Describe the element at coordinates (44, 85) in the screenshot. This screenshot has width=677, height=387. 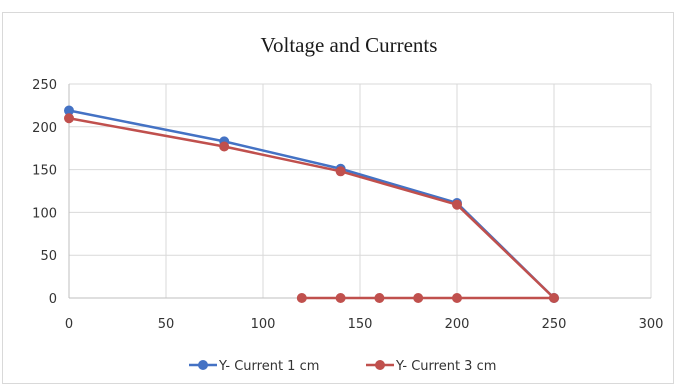
I see `y-tick-label: 250` at that location.